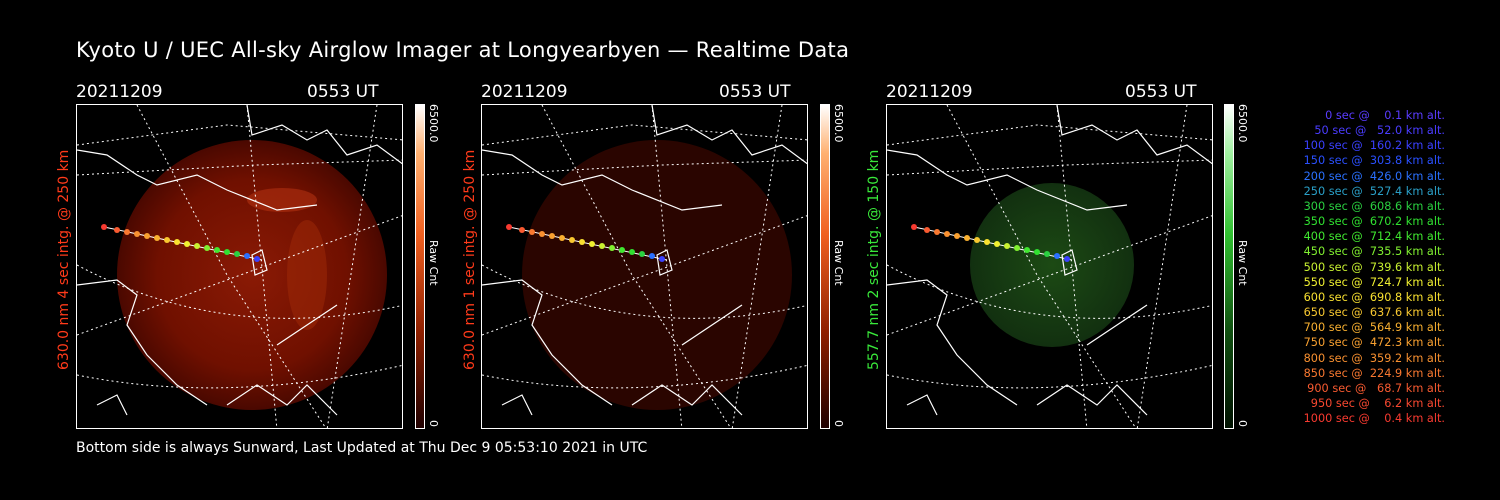 Image resolution: width=1500 pixels, height=500 pixels. What do you see at coordinates (524, 92) in the screenshot?
I see `panel-2-date: 20211209` at bounding box center [524, 92].